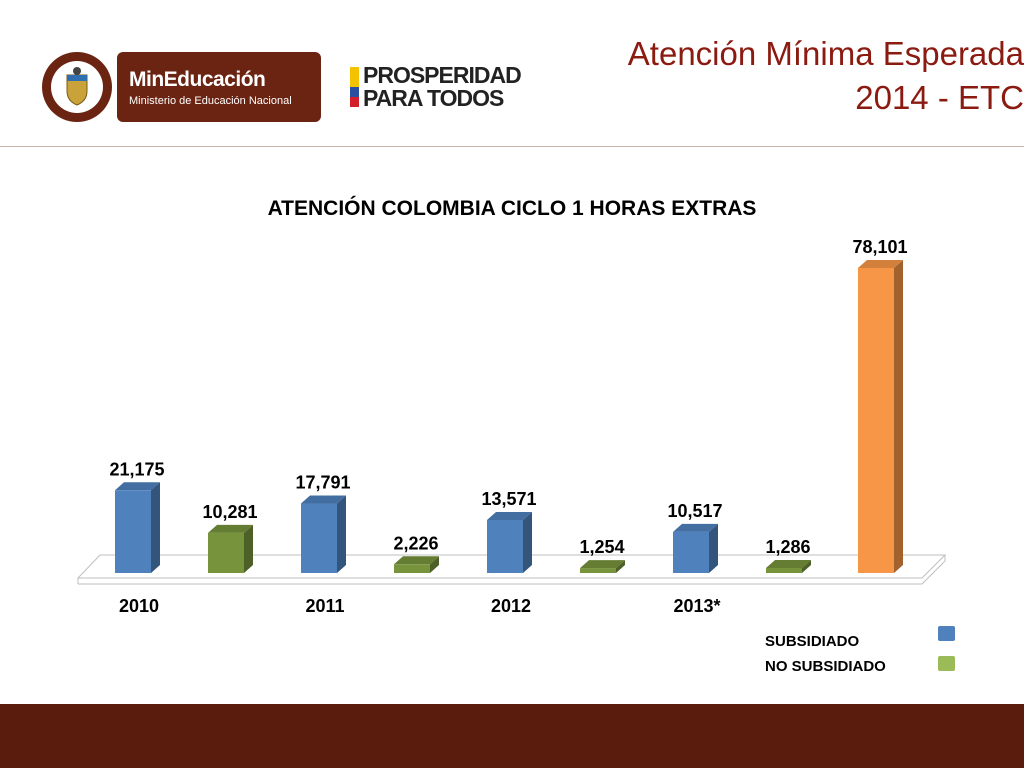 This screenshot has height=768, width=1024. I want to click on chart-floor-edge, so click(933, 572).